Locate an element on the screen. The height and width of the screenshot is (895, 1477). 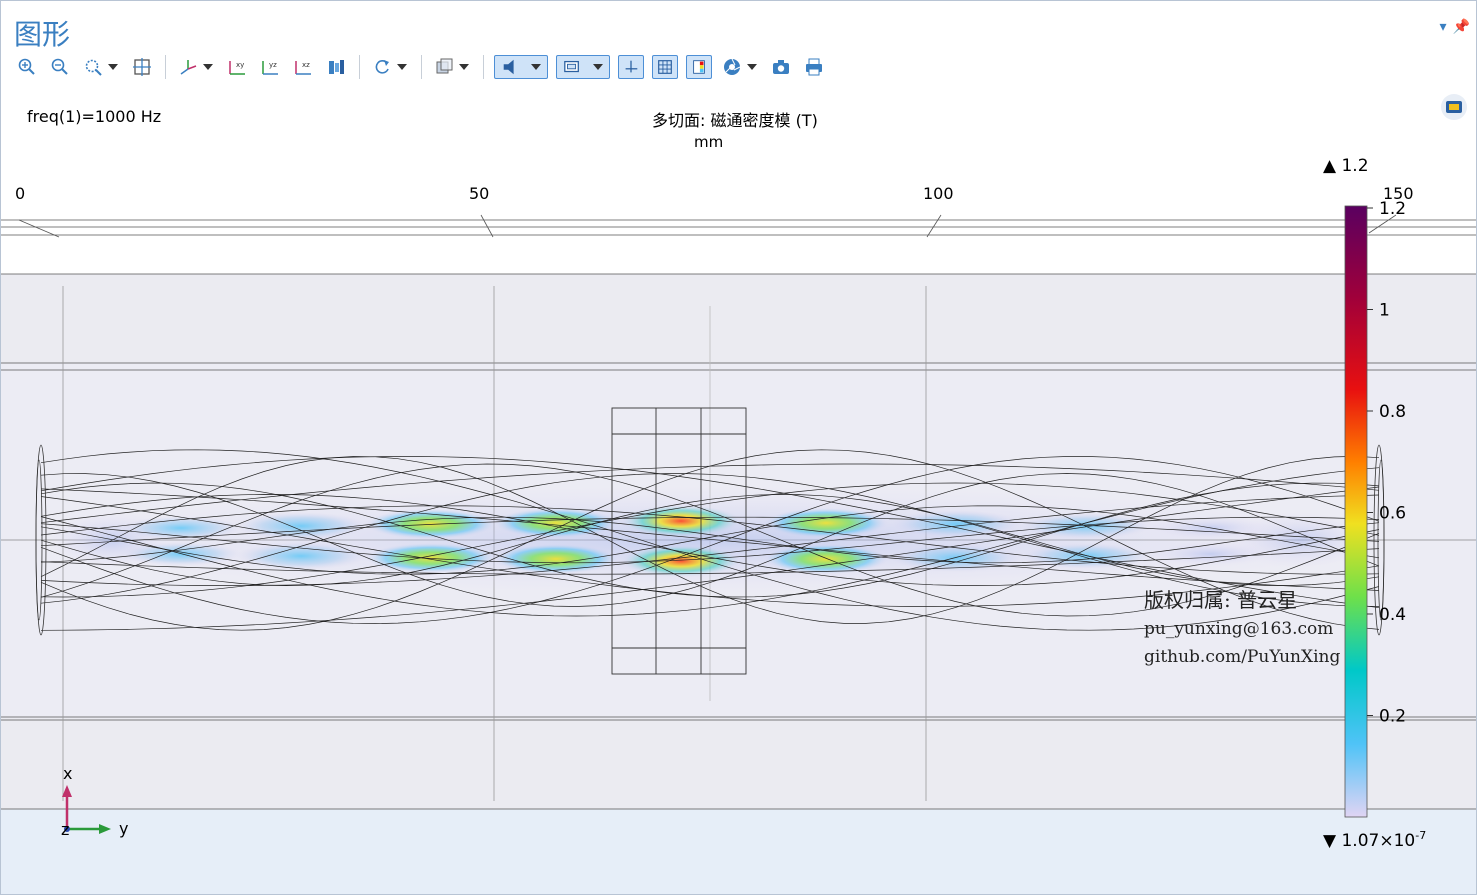
watermark-email: pu_yunxing@163.com is located at coordinates (1238, 629).